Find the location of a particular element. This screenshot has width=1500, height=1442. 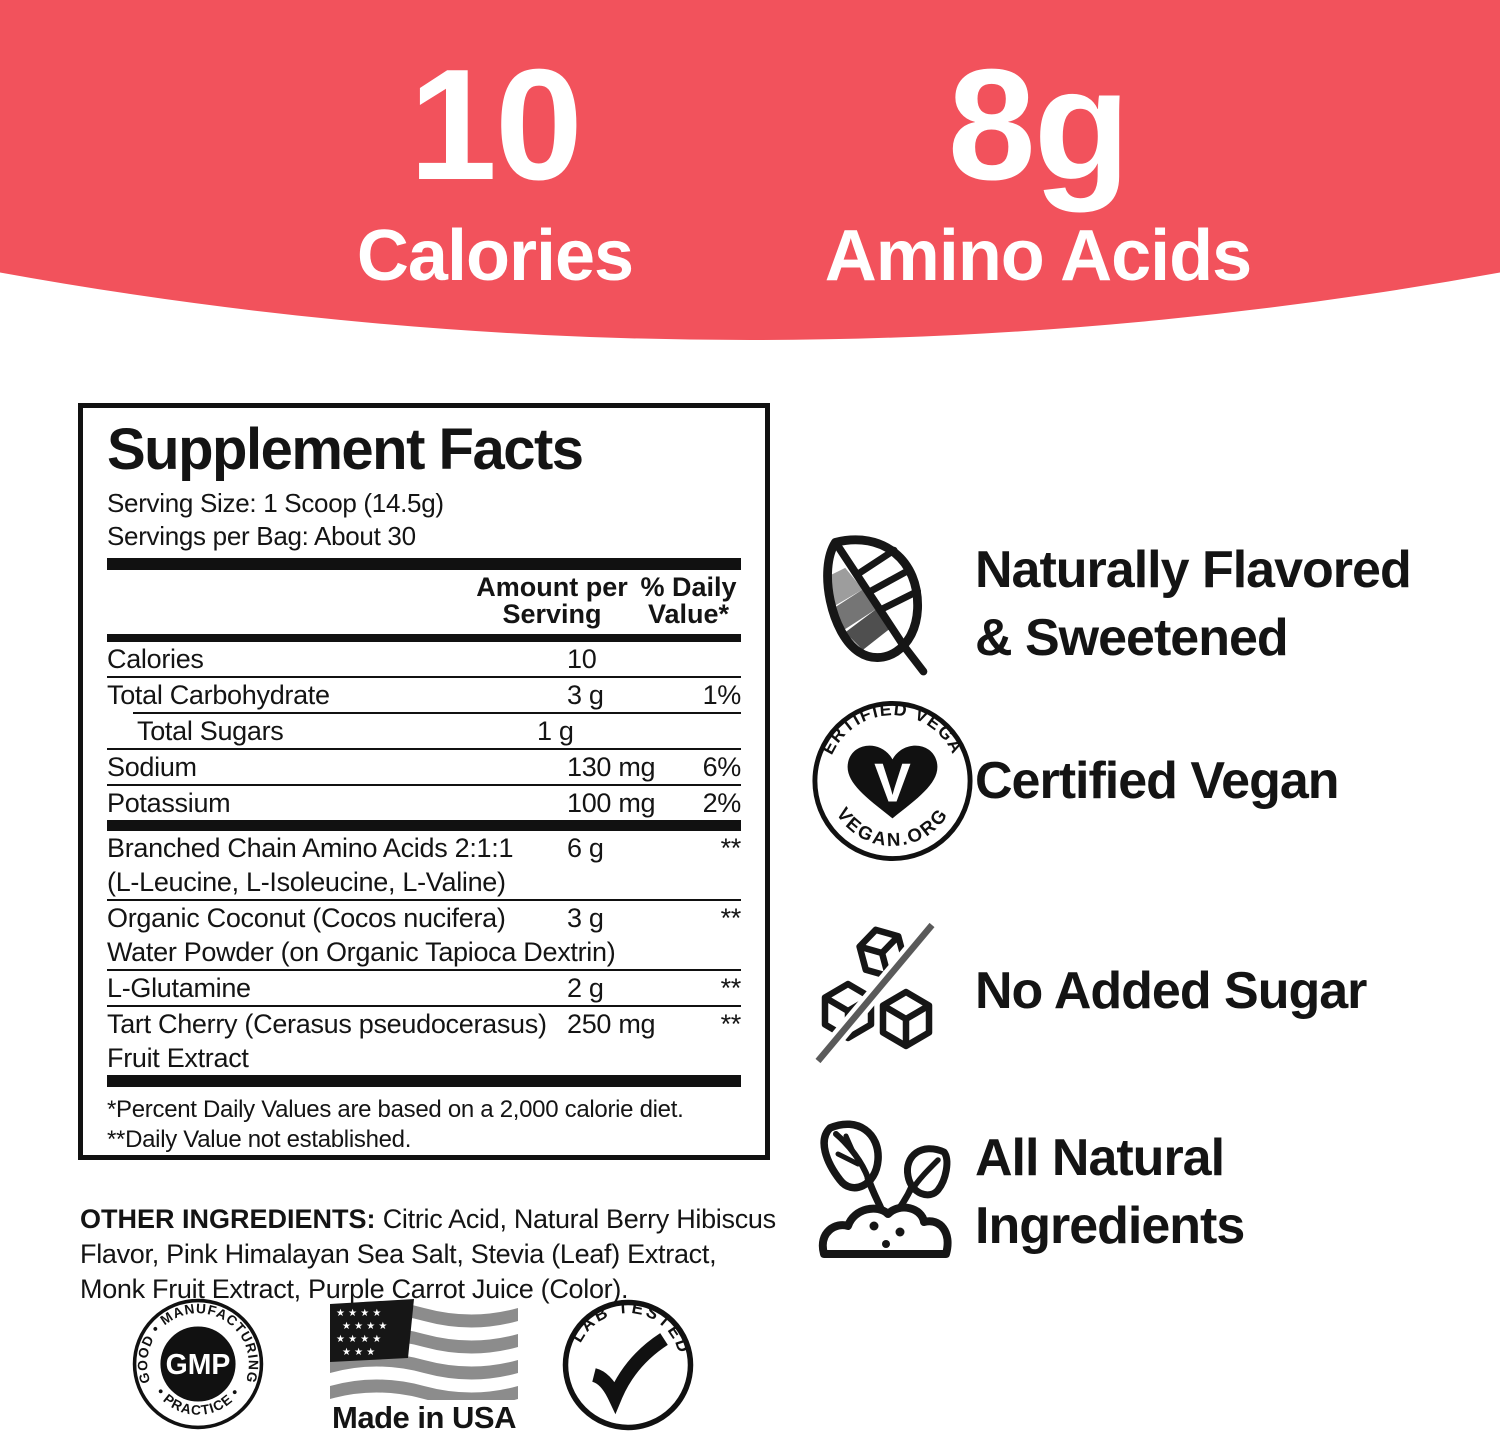

amino-acids-value: 8g is located at coordinates (1038, 125).